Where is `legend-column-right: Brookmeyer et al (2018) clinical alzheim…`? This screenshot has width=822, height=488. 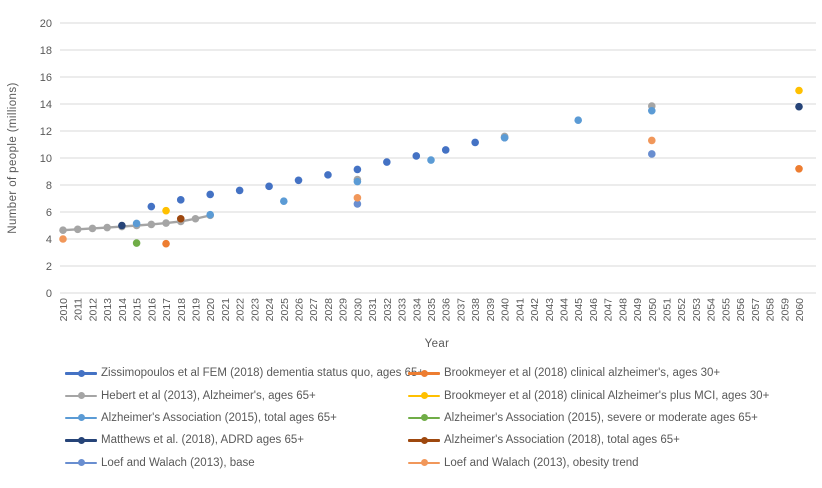 legend-column-right: Brookmeyer et al (2018) clinical alzheim… is located at coordinates (588, 418).